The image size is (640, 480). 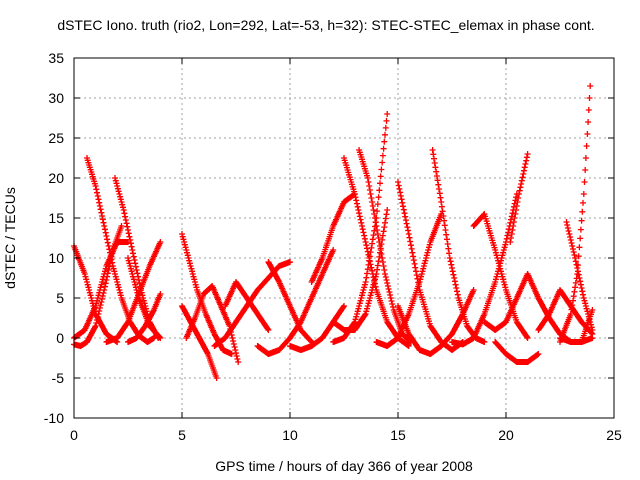 I want to click on y-tick-label: 10, so click(x=56, y=258).